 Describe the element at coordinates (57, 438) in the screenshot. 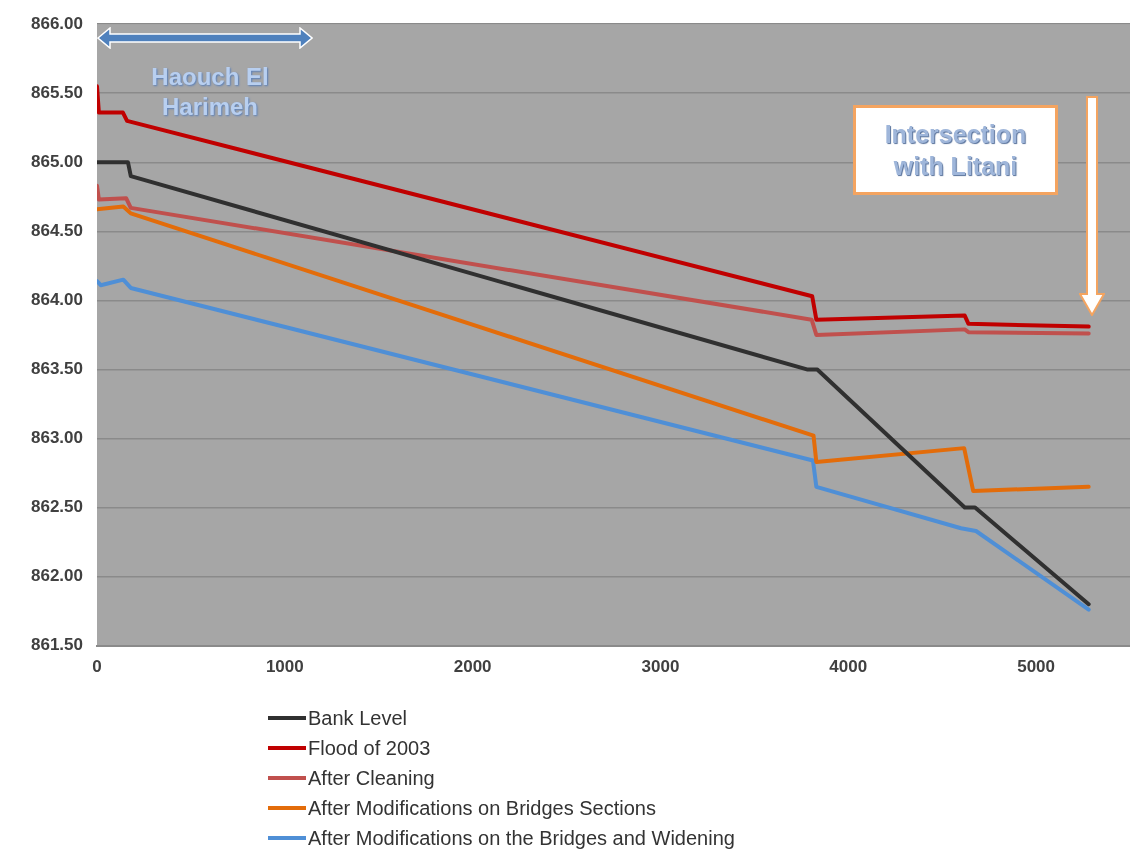

I see `y-tick-label: 863.00` at that location.